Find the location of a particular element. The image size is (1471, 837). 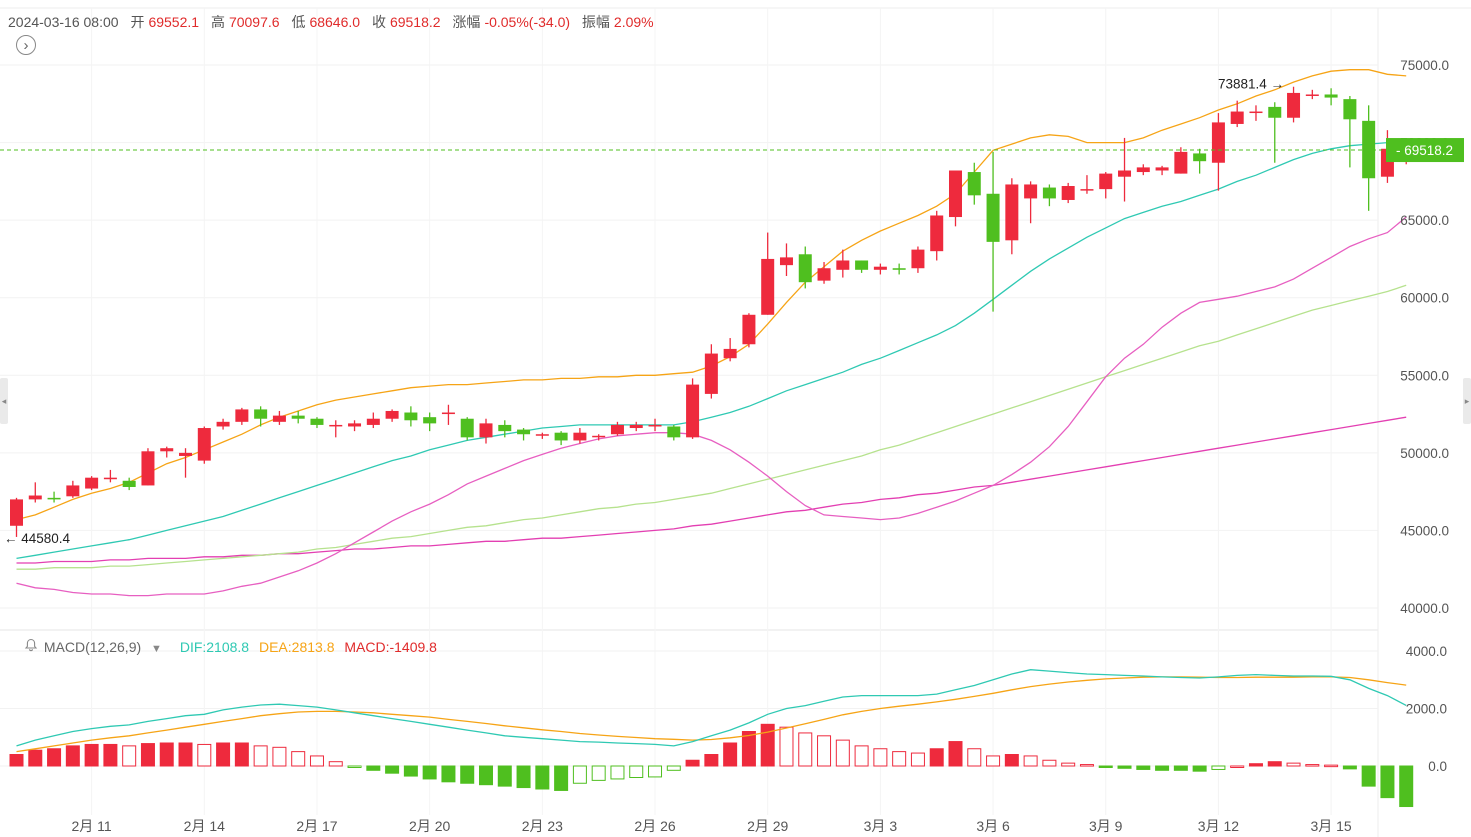

y-tick-label: 65000.0 is located at coordinates (1424, 220).